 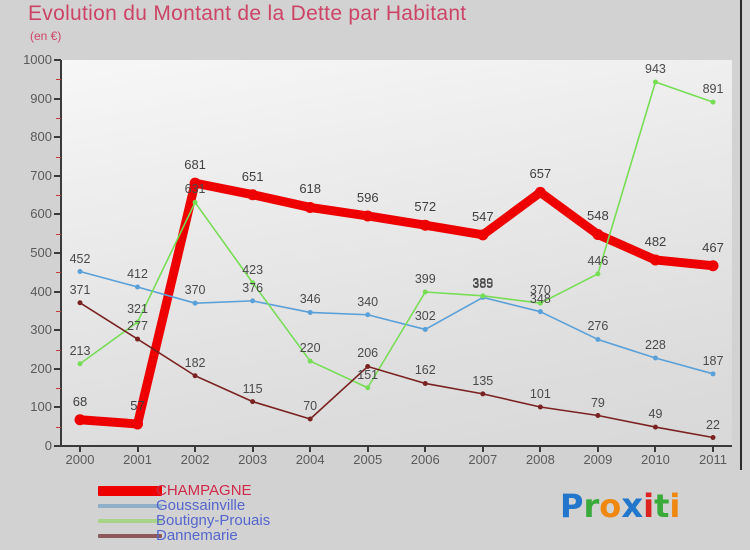 What do you see at coordinates (425, 370) in the screenshot?
I see `data-point-label: 162` at bounding box center [425, 370].